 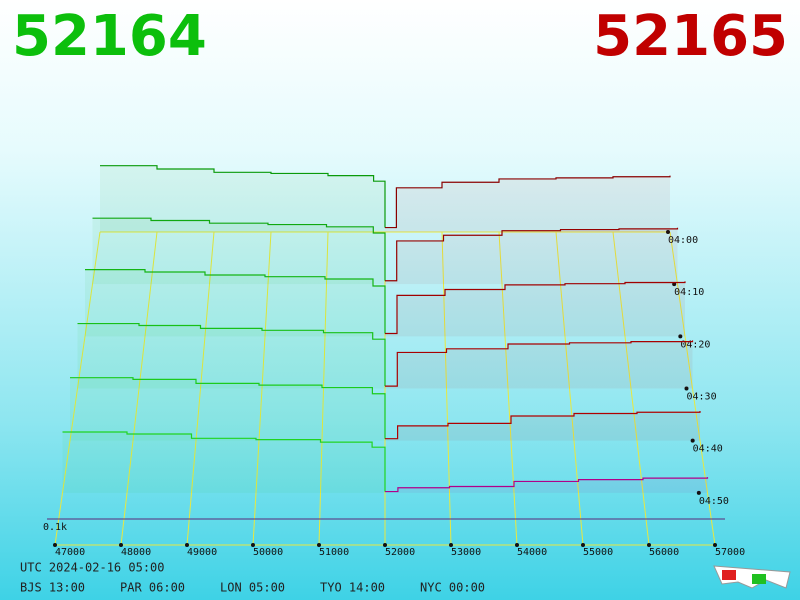 I want to click on time-label: 04:00, so click(x=683, y=240).